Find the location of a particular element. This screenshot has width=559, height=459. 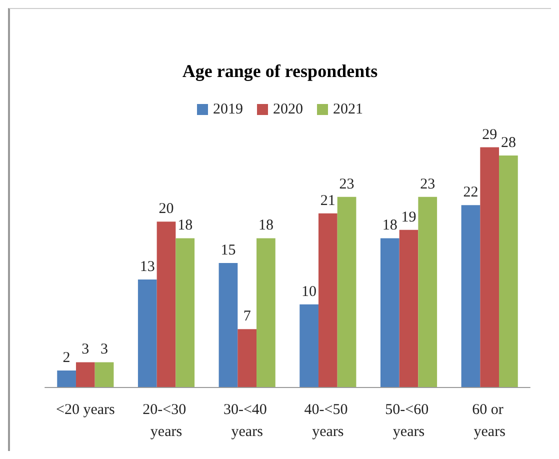

data-label: 19 is located at coordinates (408, 217).